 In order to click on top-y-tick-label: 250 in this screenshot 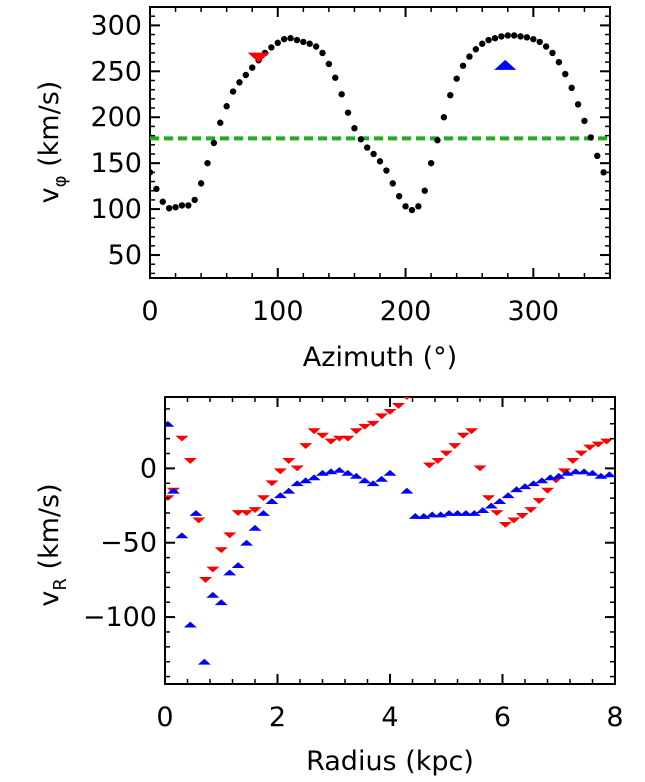, I will do `click(116, 71)`.